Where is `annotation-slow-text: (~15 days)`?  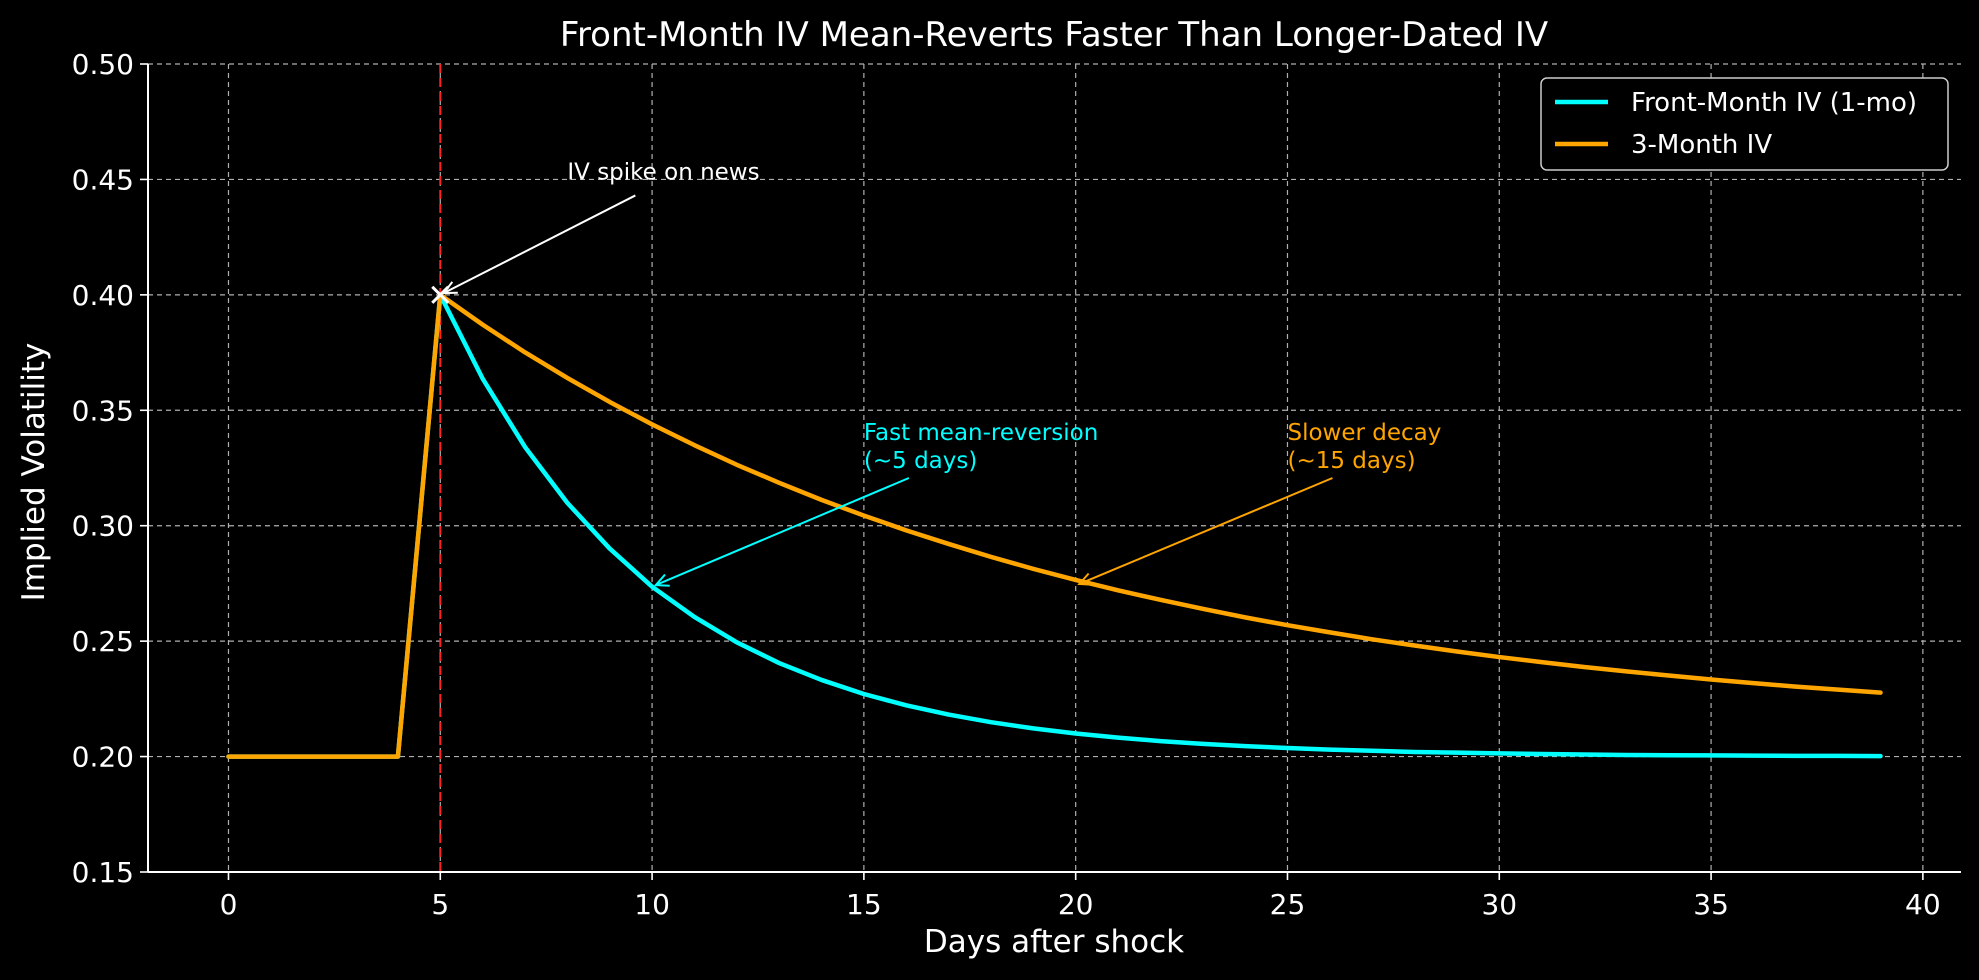
annotation-slow-text: (~15 days) is located at coordinates (1351, 461).